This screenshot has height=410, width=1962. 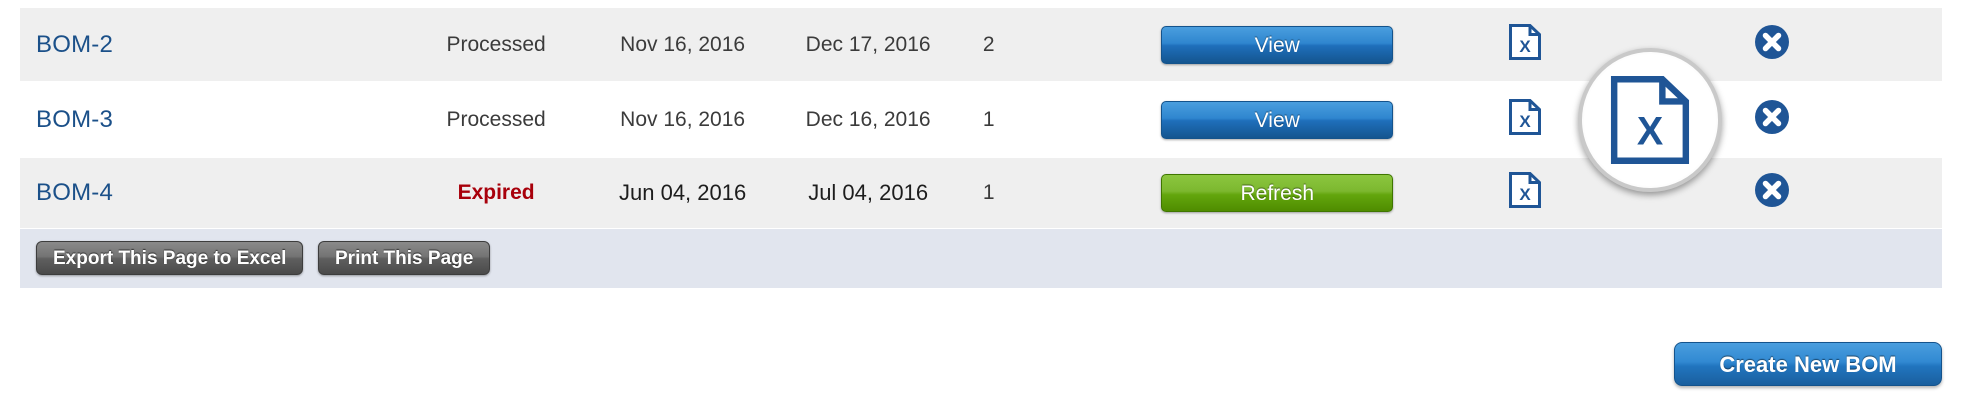 I want to click on expiration-date: Dec 17, 2016, so click(x=868, y=44).